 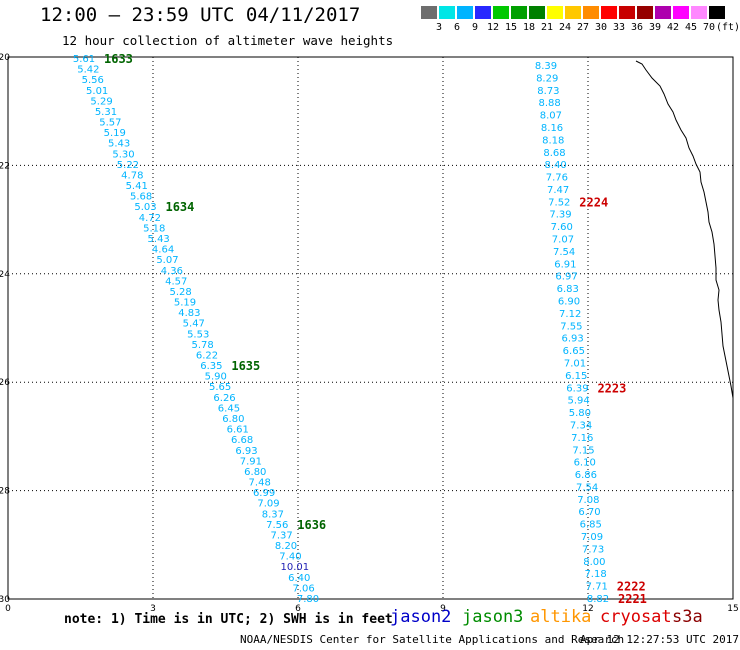 What do you see at coordinates (137, 186) in the screenshot?
I see `swh-value-jason3: 5.41` at bounding box center [137, 186].